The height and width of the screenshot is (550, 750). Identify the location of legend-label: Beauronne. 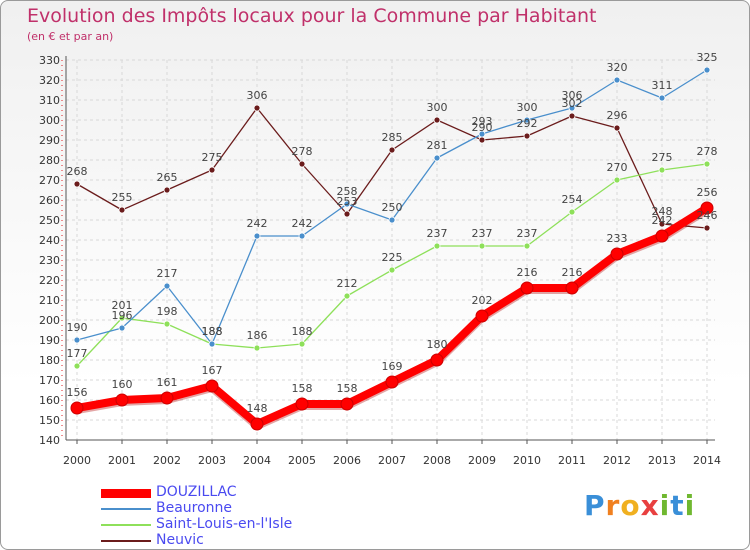
(194, 508).